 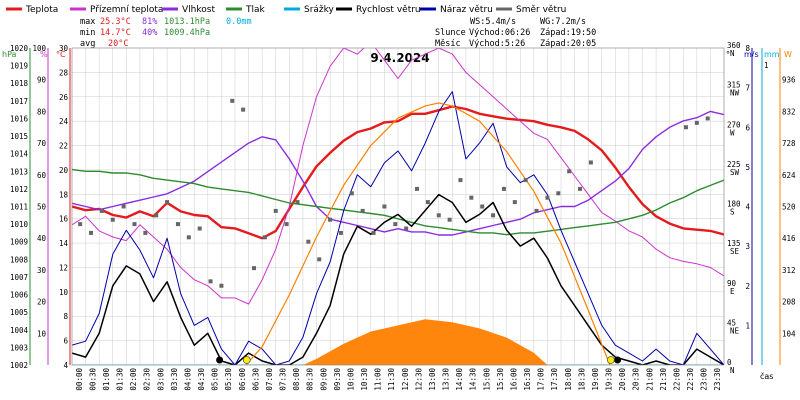 I want to click on stat-max-humidity: 81%, so click(x=149, y=22).